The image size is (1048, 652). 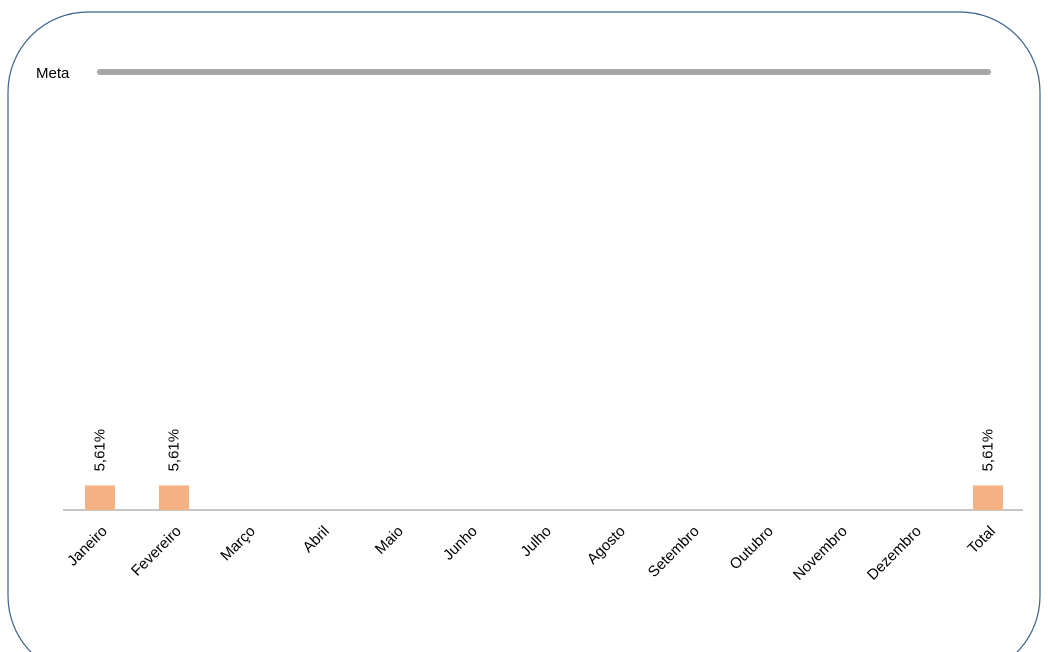 I want to click on x-tick-label-maio: Maio, so click(x=389, y=540).